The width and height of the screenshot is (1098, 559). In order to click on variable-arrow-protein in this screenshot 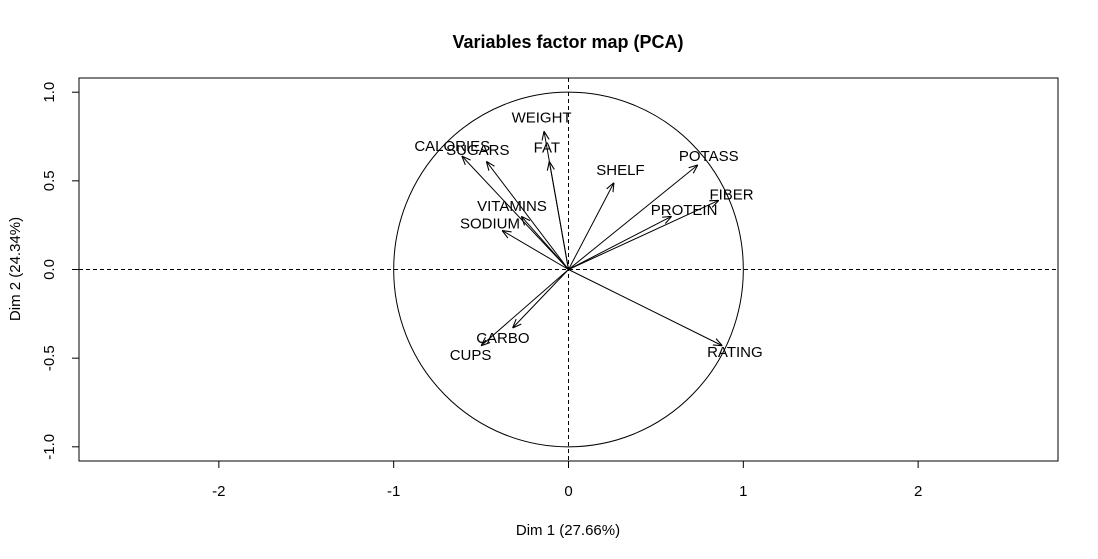, I will do `click(620, 243)`.